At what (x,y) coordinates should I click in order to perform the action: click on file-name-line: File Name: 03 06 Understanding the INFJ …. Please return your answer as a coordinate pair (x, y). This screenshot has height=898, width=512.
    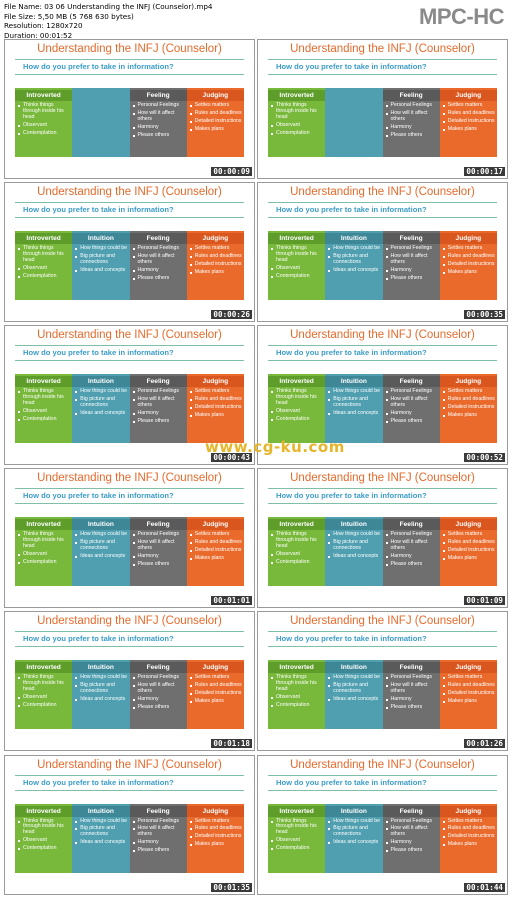
    Looking at the image, I should click on (108, 6).